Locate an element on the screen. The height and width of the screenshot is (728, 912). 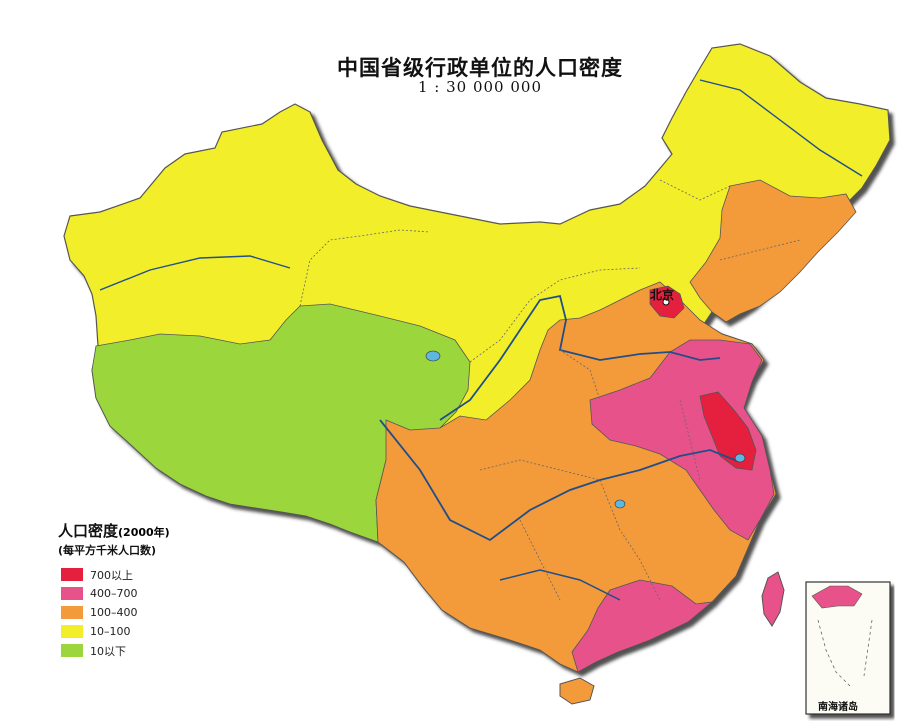
map-title: 中国省级行政单位的人口密度 is located at coordinates (480, 67).